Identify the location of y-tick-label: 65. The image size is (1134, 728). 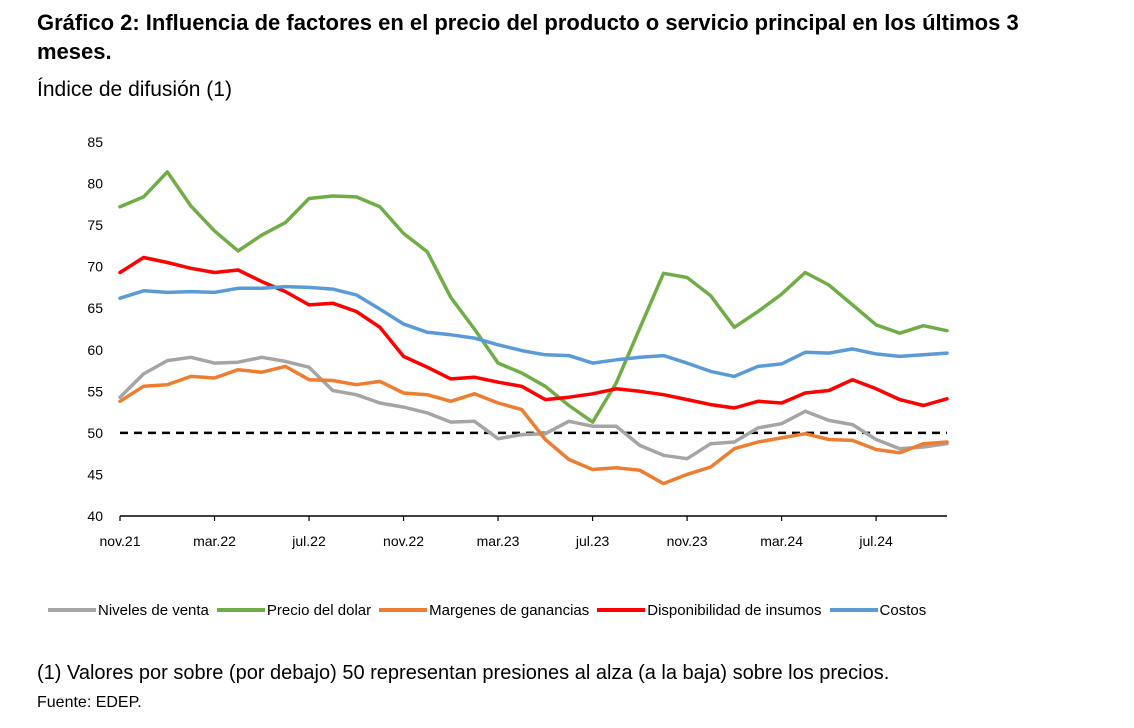
(95, 308).